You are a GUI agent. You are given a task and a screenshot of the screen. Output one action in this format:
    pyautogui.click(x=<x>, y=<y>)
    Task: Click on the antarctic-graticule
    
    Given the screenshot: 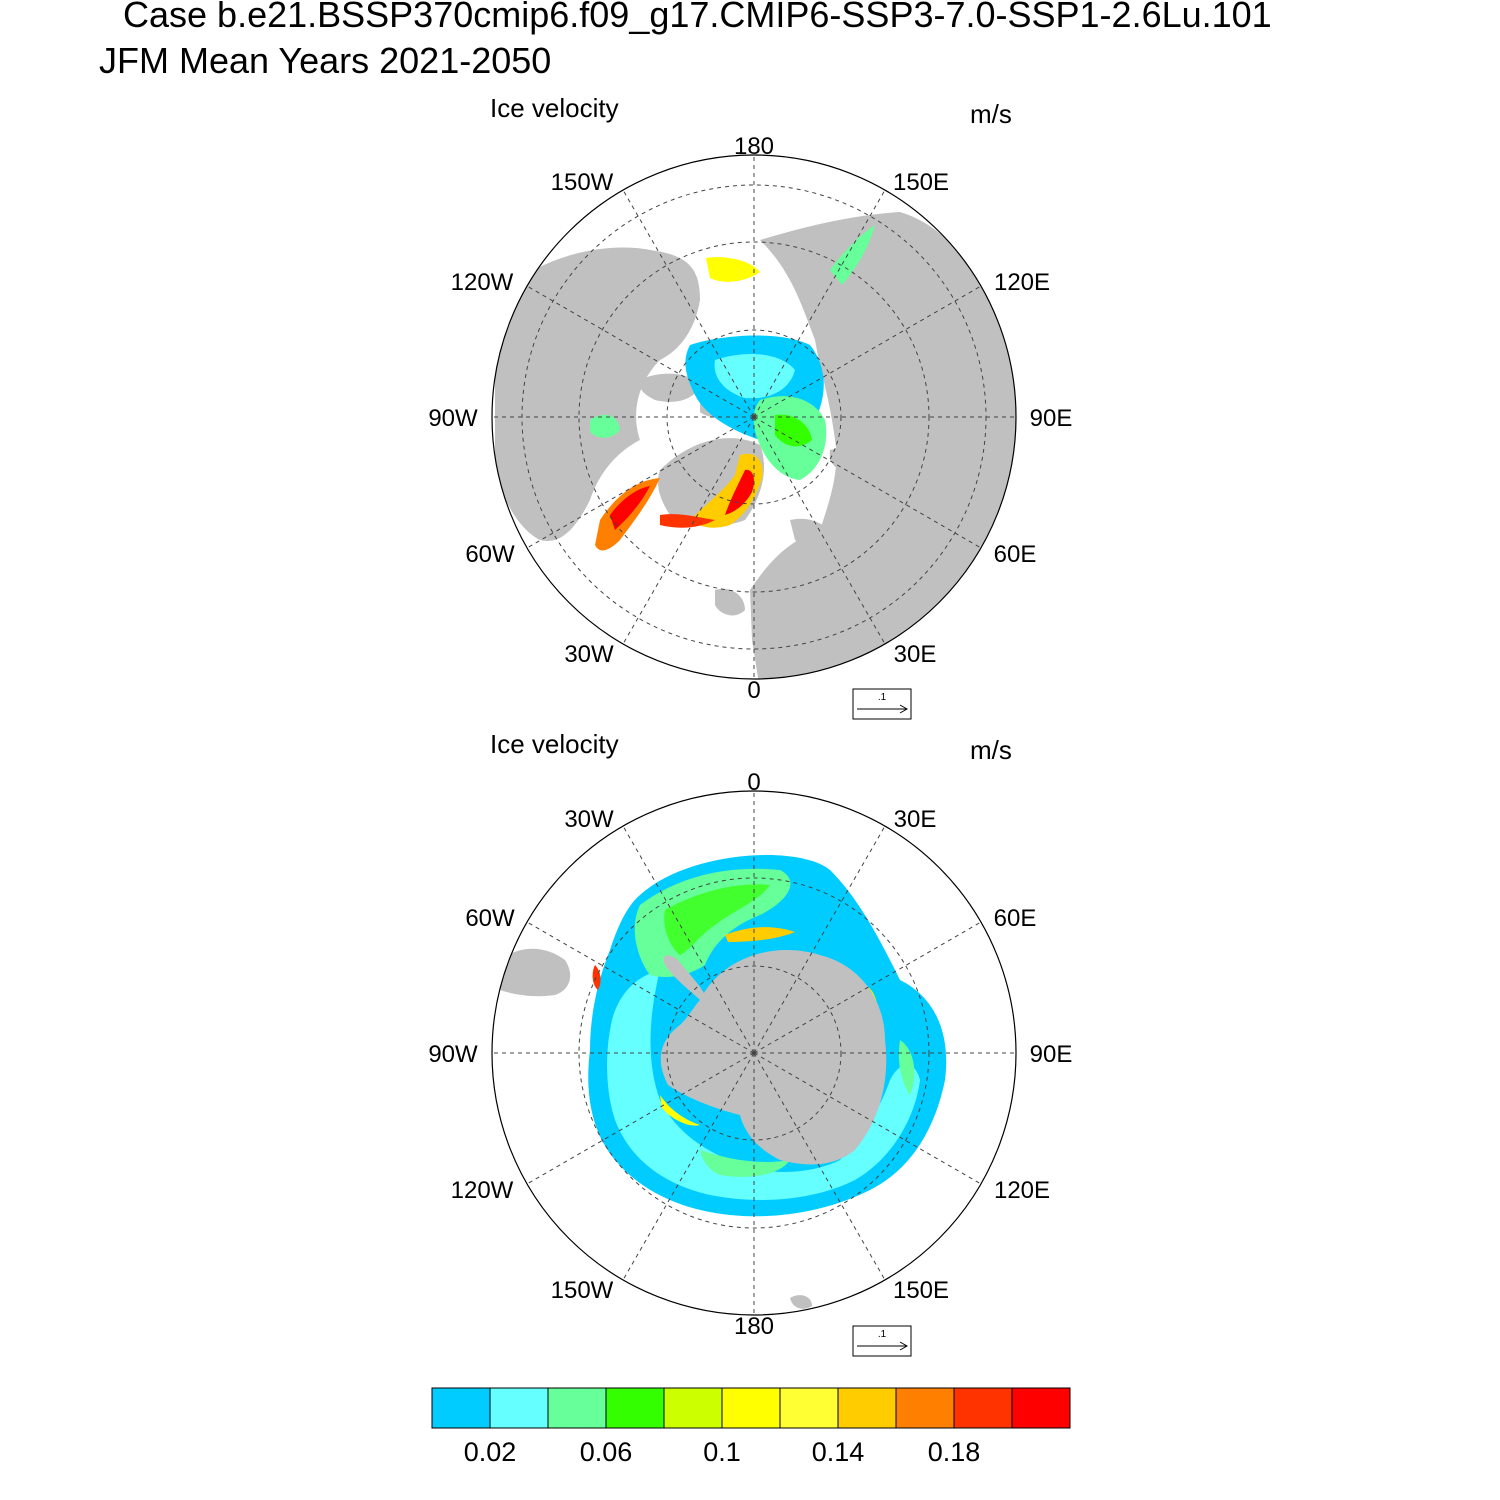 What is the action you would take?
    pyautogui.click(x=754, y=1053)
    